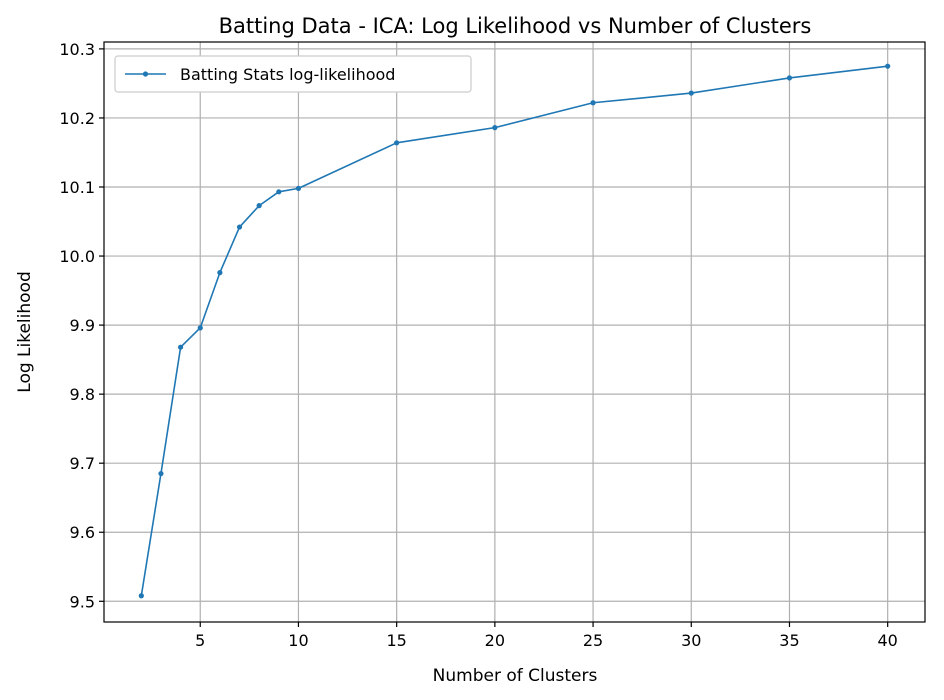 The image size is (944, 700). I want to click on legend-marker-sample, so click(145, 74).